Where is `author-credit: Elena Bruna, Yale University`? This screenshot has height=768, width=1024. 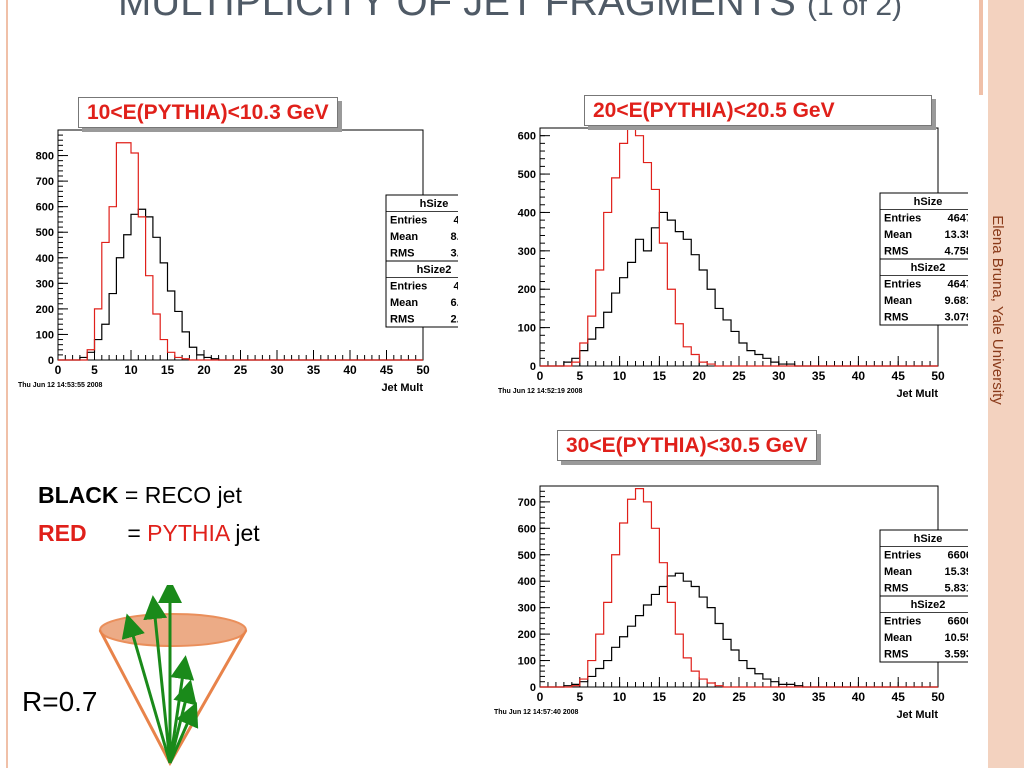 author-credit: Elena Bruna, Yale University is located at coordinates (997, 310).